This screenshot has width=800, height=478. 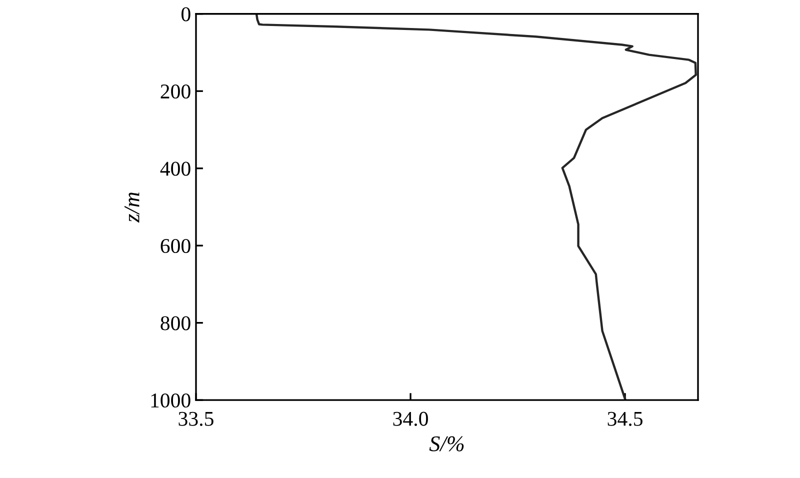 I want to click on x-tick-label: 34.5, so click(x=625, y=419).